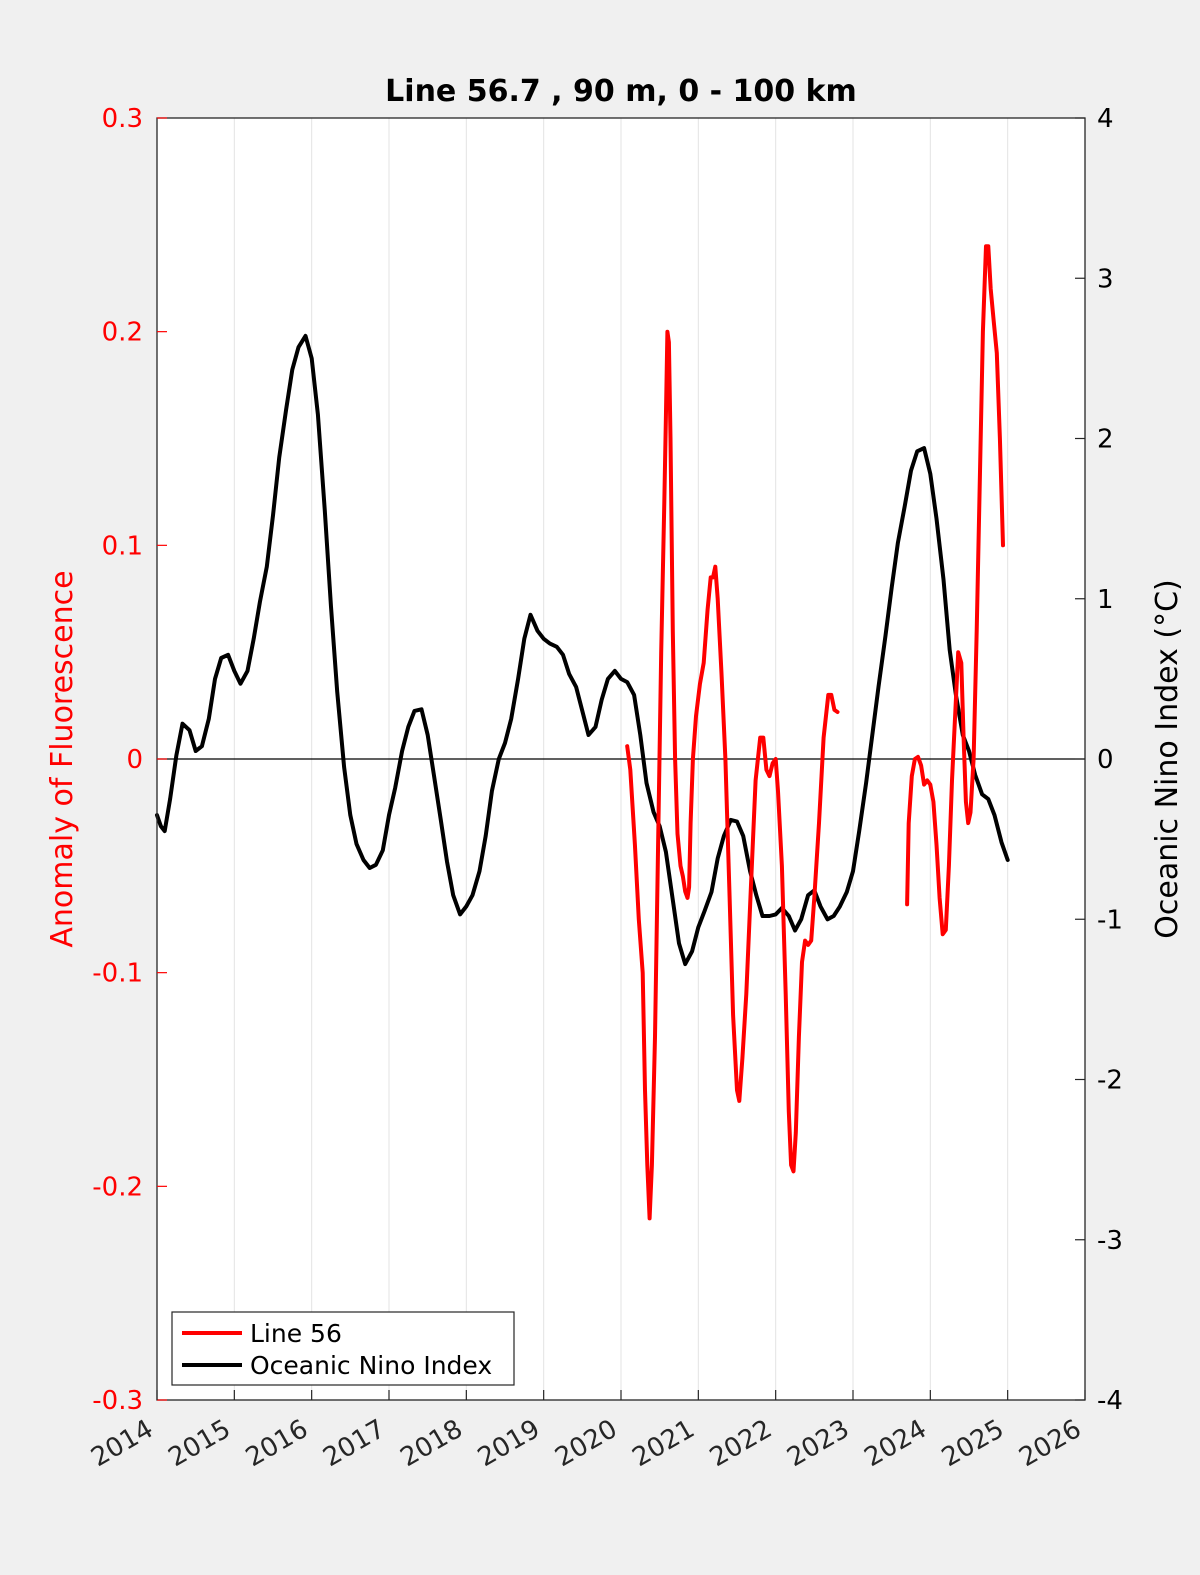 Image resolution: width=1200 pixels, height=1575 pixels. What do you see at coordinates (1105, 119) in the screenshot?
I see `right-tick-label-4: 4` at bounding box center [1105, 119].